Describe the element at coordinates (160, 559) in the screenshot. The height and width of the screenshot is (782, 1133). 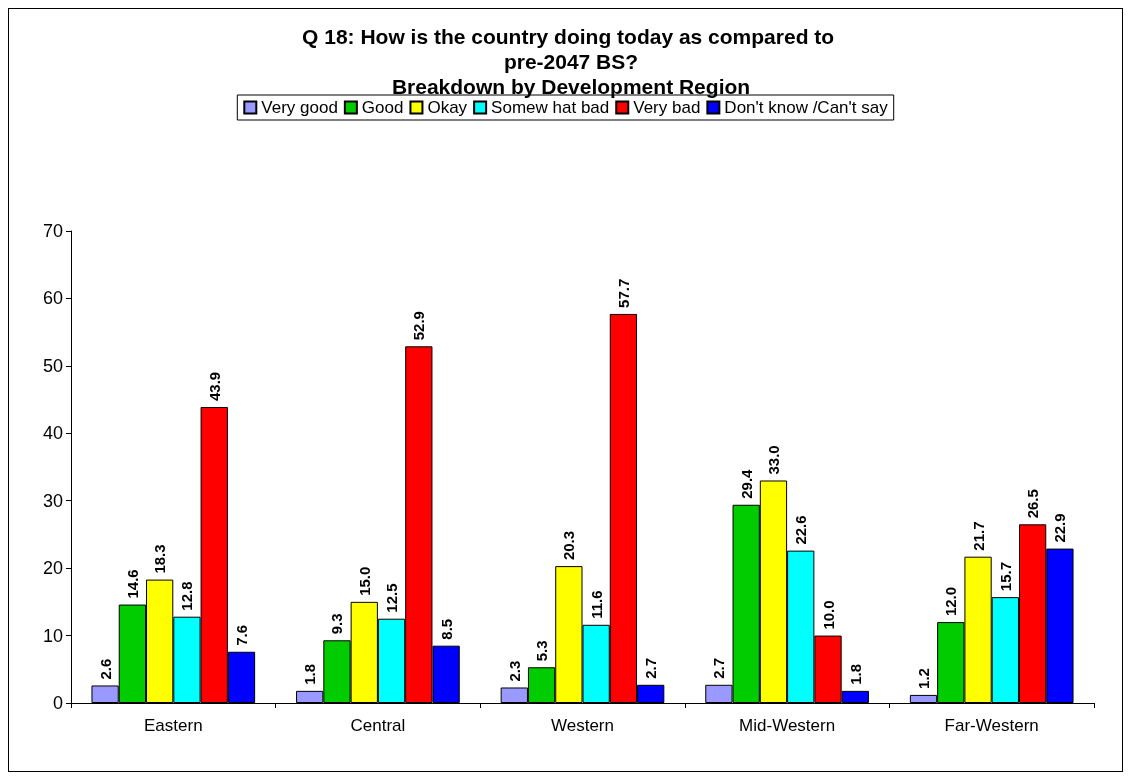
I see `data-label: 18.3` at that location.